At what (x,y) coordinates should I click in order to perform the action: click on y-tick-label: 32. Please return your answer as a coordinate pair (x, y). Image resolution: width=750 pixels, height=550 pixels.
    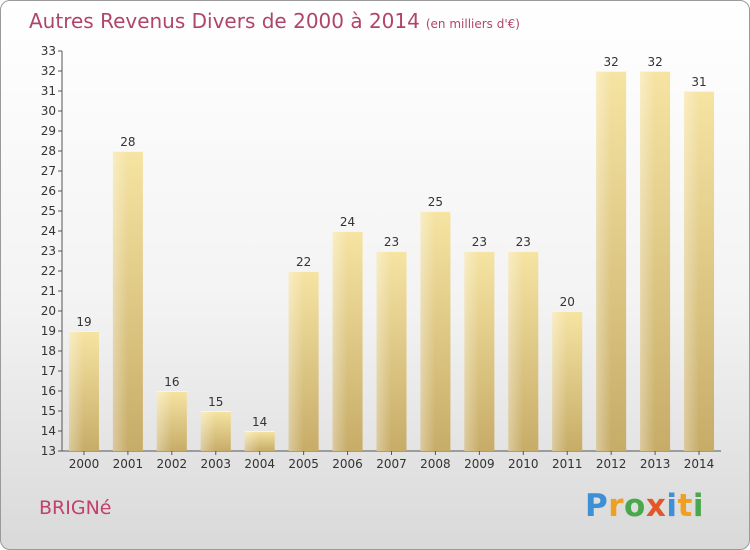
    Looking at the image, I should click on (48, 71).